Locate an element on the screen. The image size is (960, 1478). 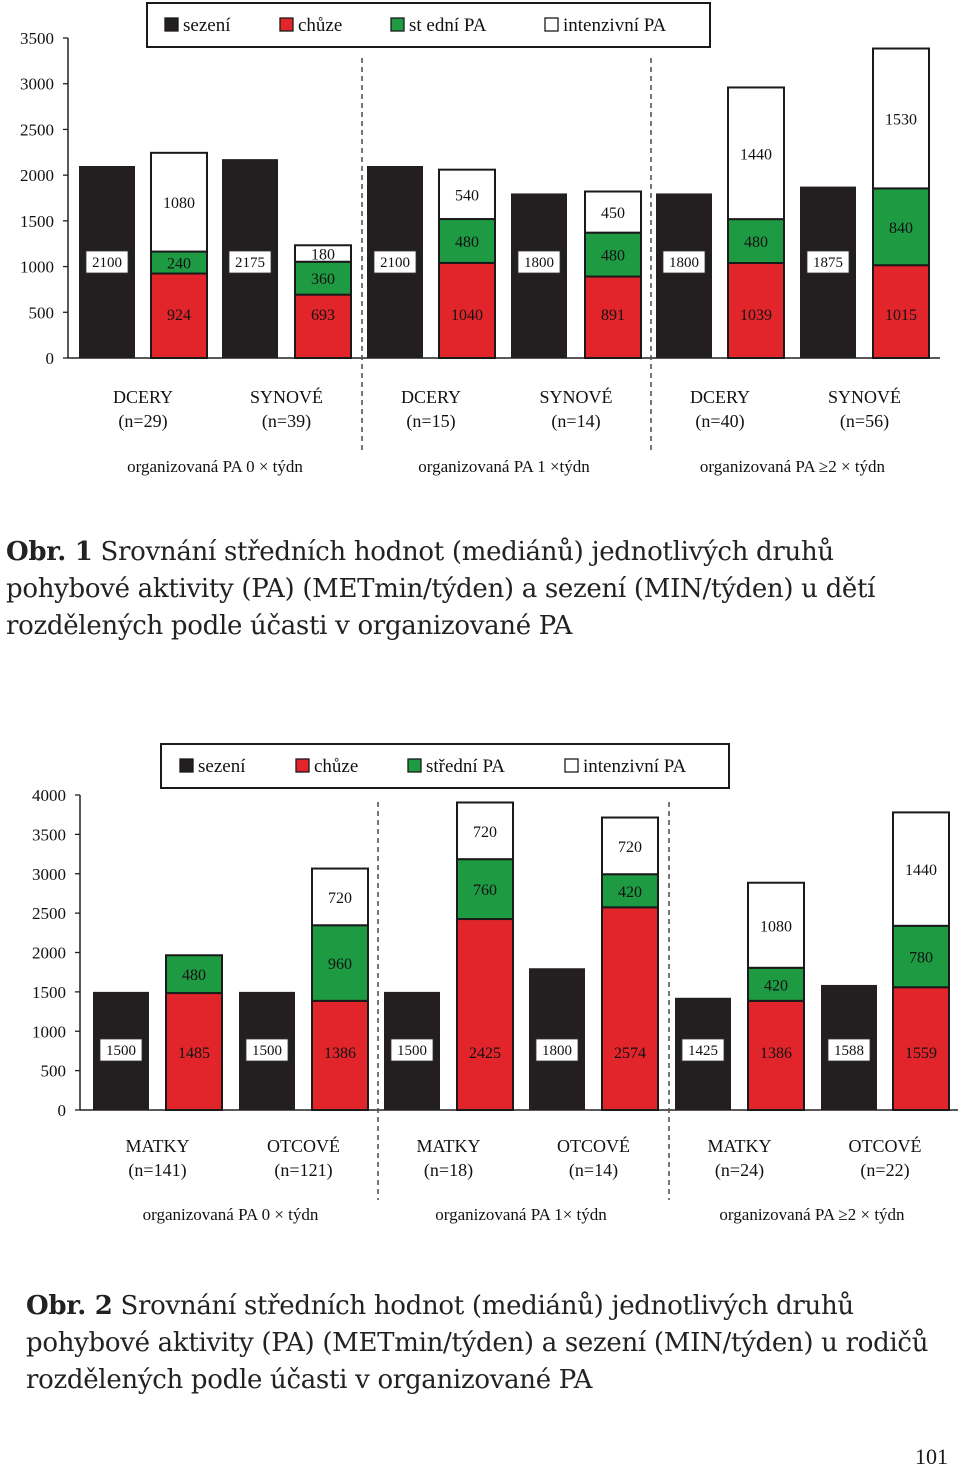
y-tick-label: 3000 is located at coordinates (49, 874).